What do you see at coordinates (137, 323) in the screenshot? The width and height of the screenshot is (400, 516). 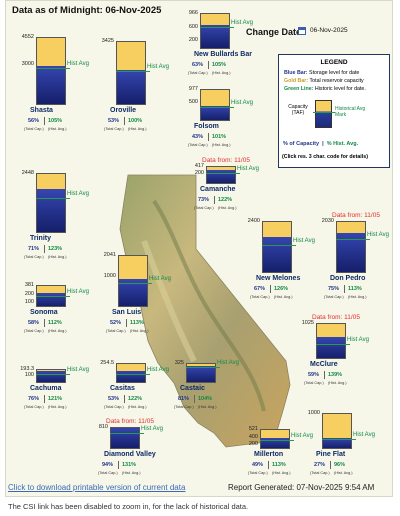 I see `pct-hist-avg: 113%` at bounding box center [137, 323].